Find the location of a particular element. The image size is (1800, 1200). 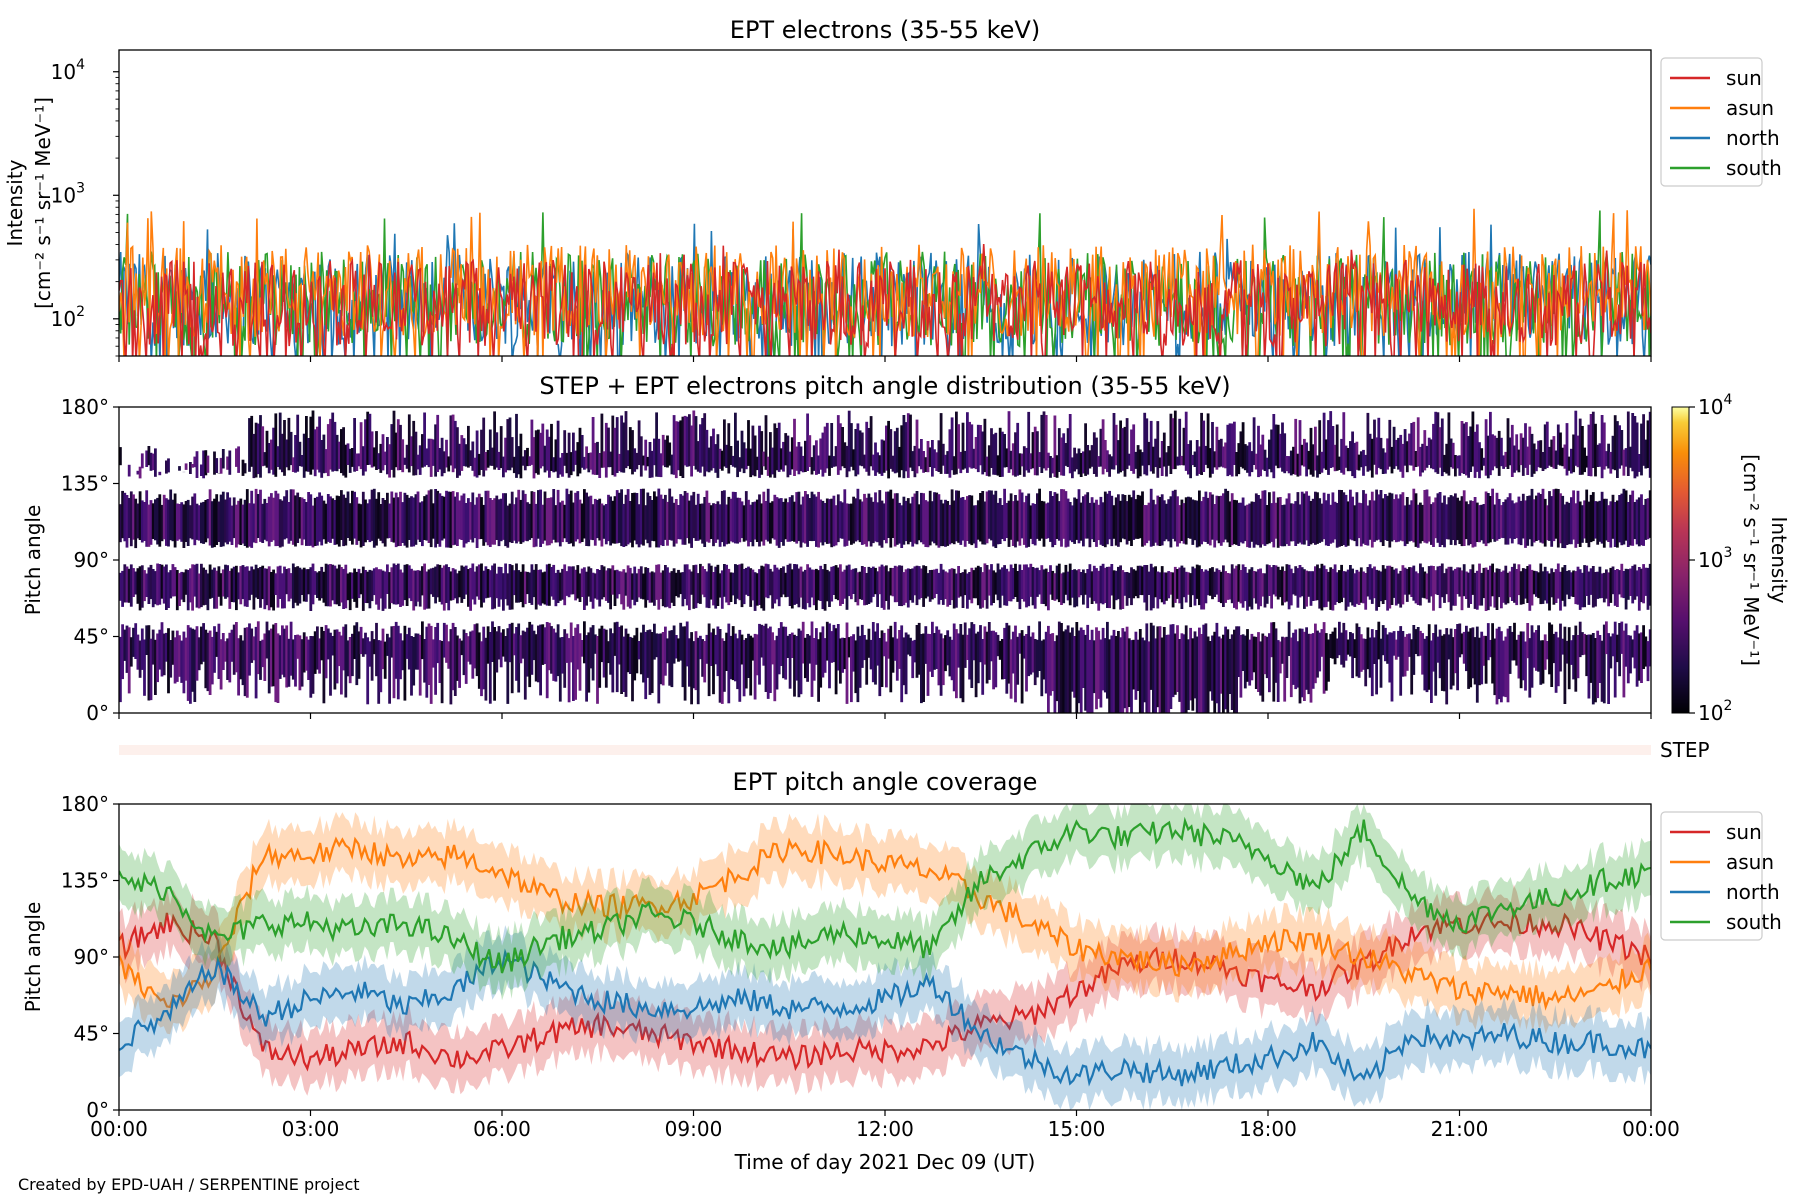

panel2-ytick-label: 180° is located at coordinates (85, 407).